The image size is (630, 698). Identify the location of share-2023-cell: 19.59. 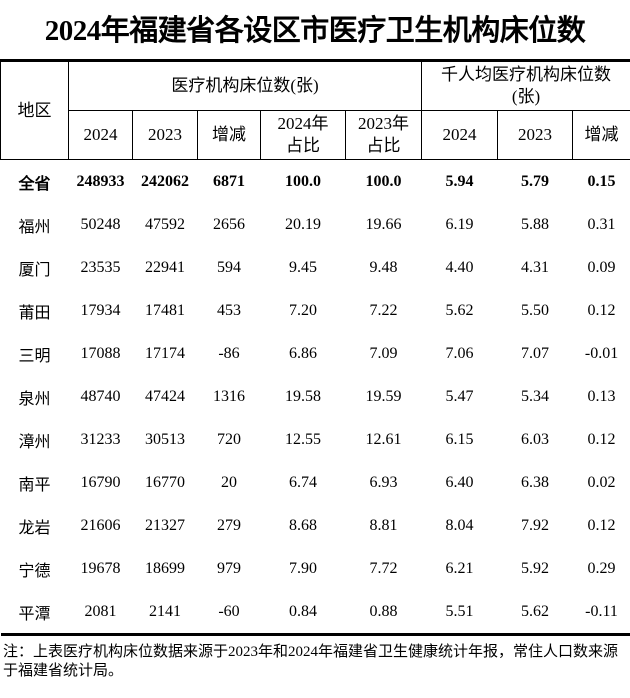
(384, 396).